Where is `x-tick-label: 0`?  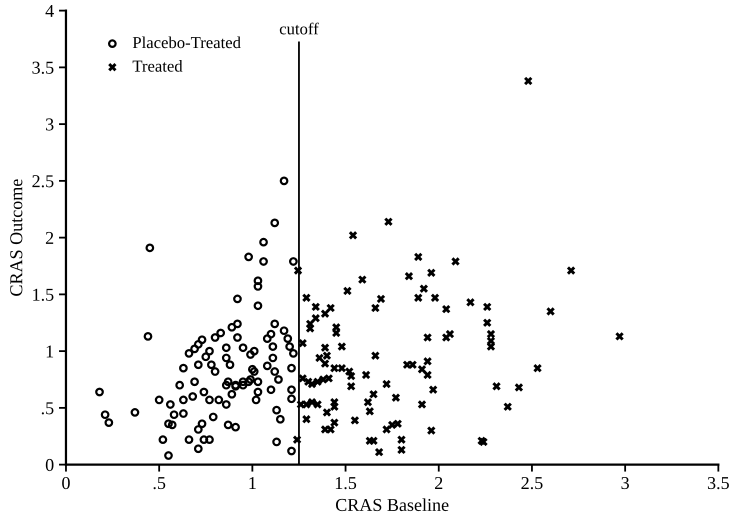
x-tick-label: 0 is located at coordinates (66, 483).